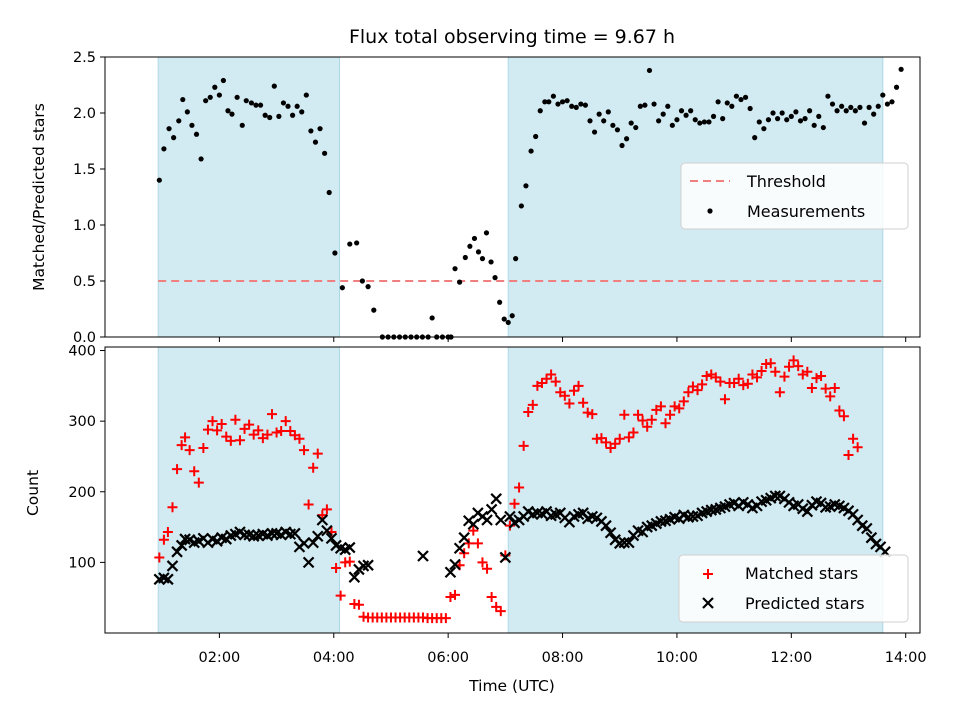 The image size is (960, 720). I want to click on bottom-legend: Matched stars Predicted stars, so click(793, 588).